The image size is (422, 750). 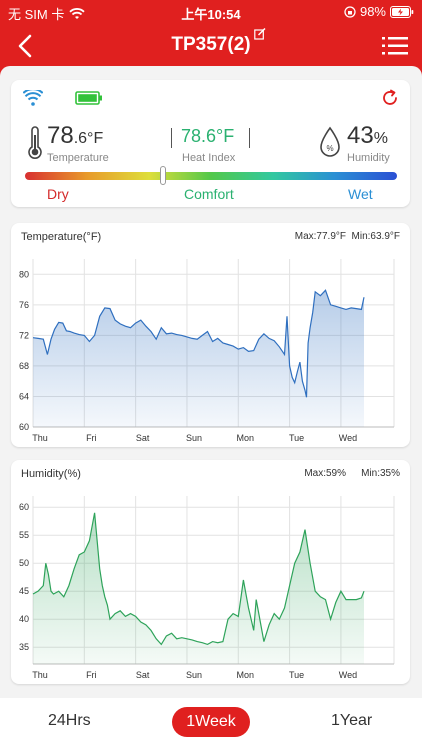 What do you see at coordinates (61, 237) in the screenshot?
I see `temperature-chart-title: Temperature(°F)` at bounding box center [61, 237].